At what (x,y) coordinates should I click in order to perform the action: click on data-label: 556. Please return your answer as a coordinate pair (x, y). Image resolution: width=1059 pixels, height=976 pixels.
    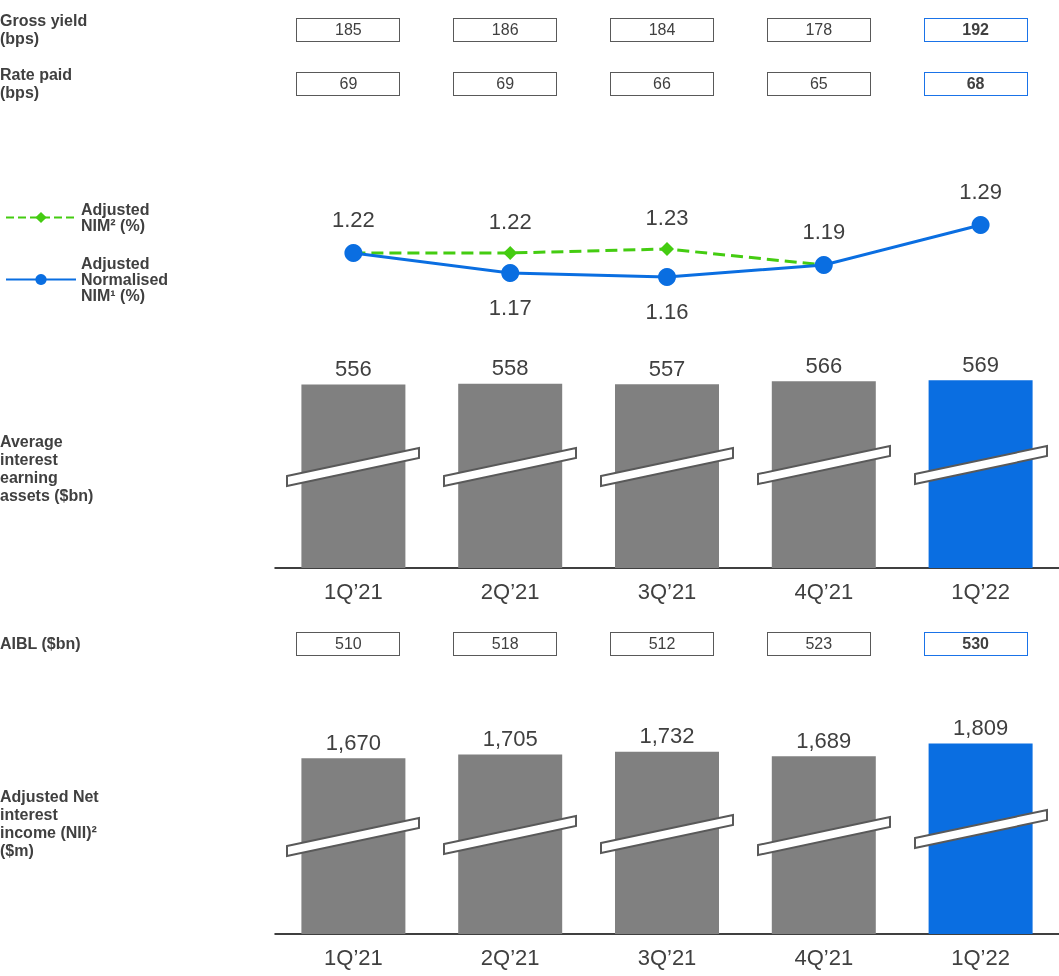
    Looking at the image, I should click on (353, 369).